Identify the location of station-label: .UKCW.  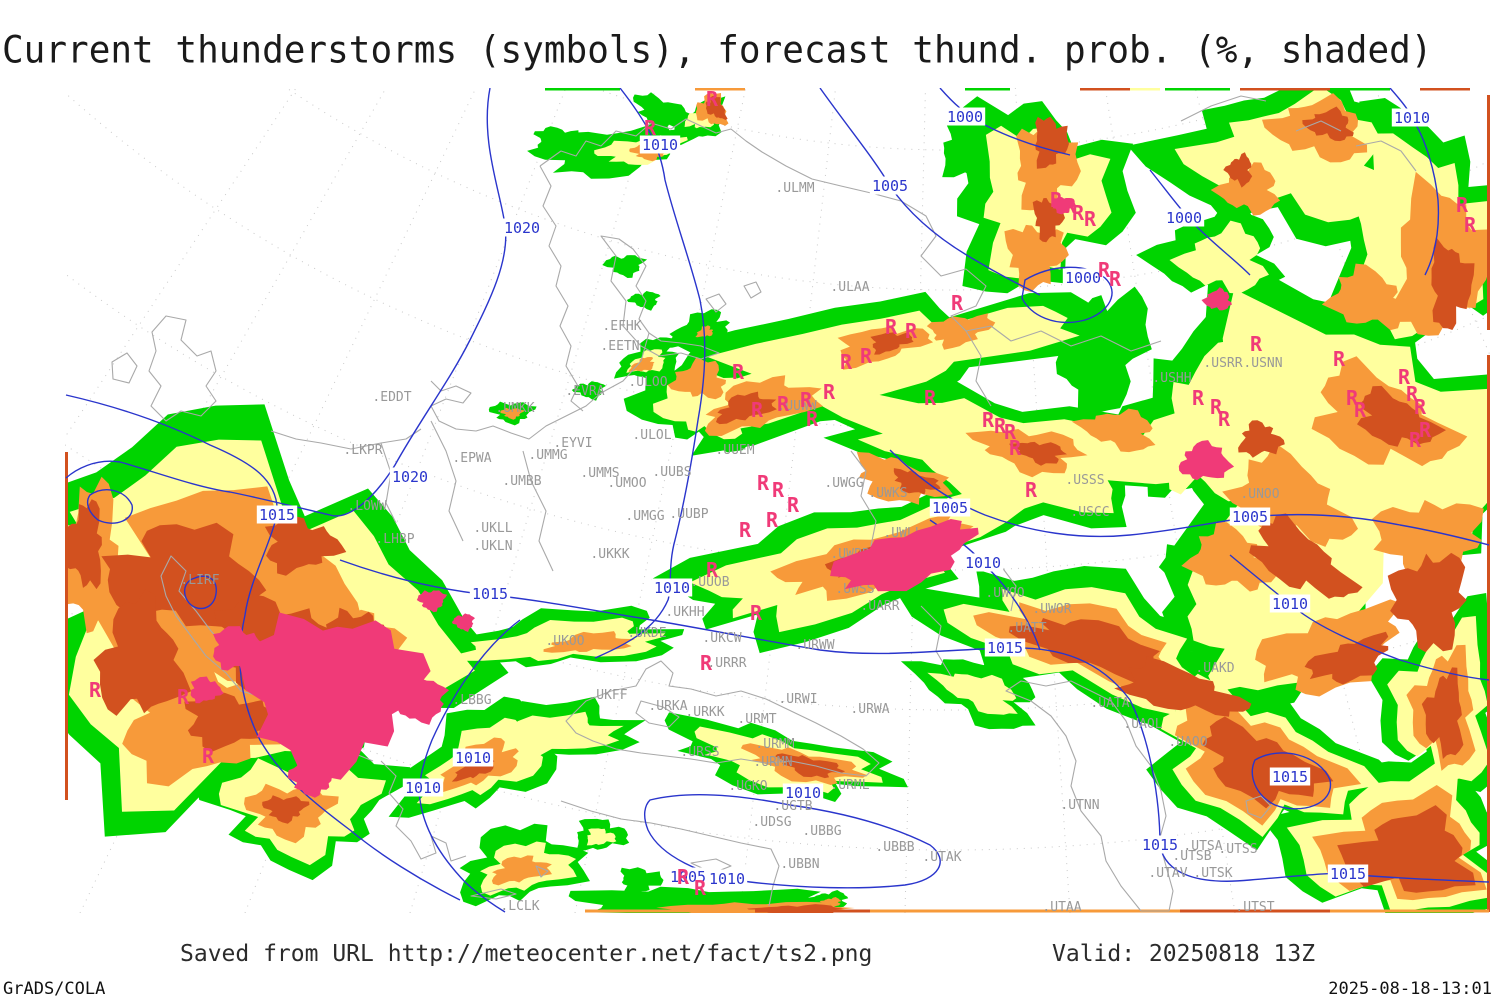
(721, 638).